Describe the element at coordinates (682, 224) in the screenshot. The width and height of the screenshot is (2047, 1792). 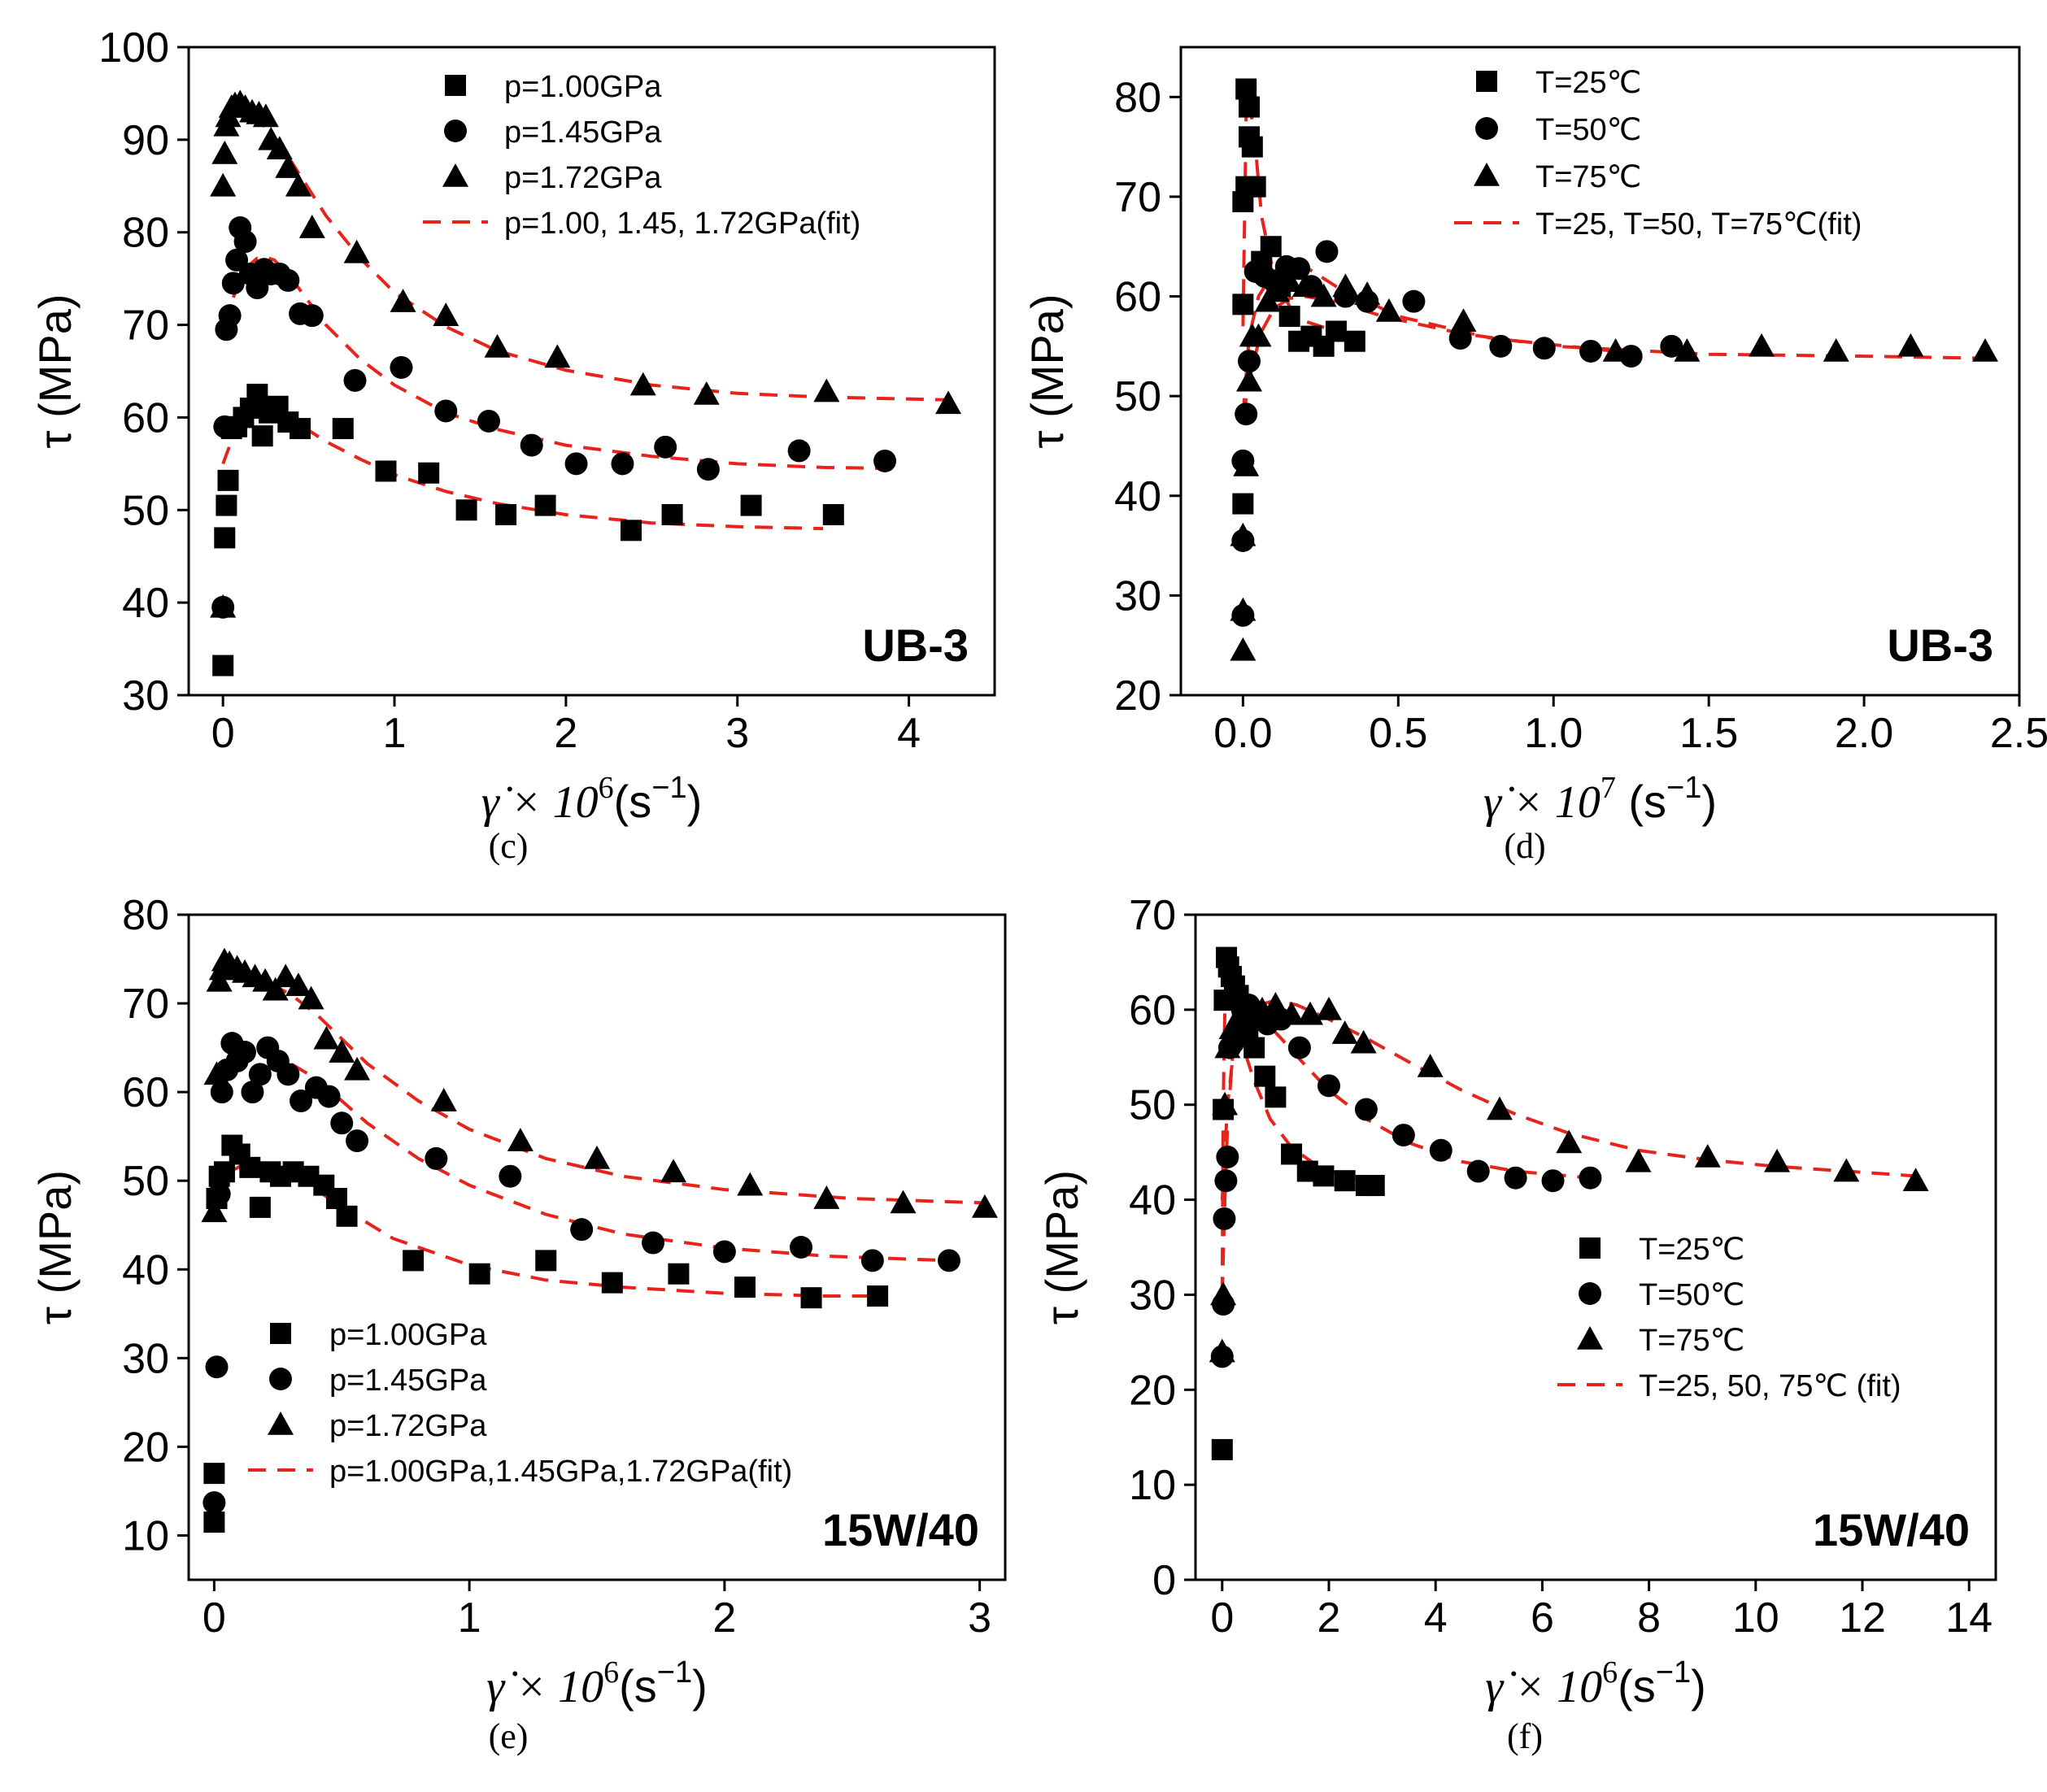
I see `legend-label: p=1.00, 1.45, 1.72GPa(fit)` at that location.